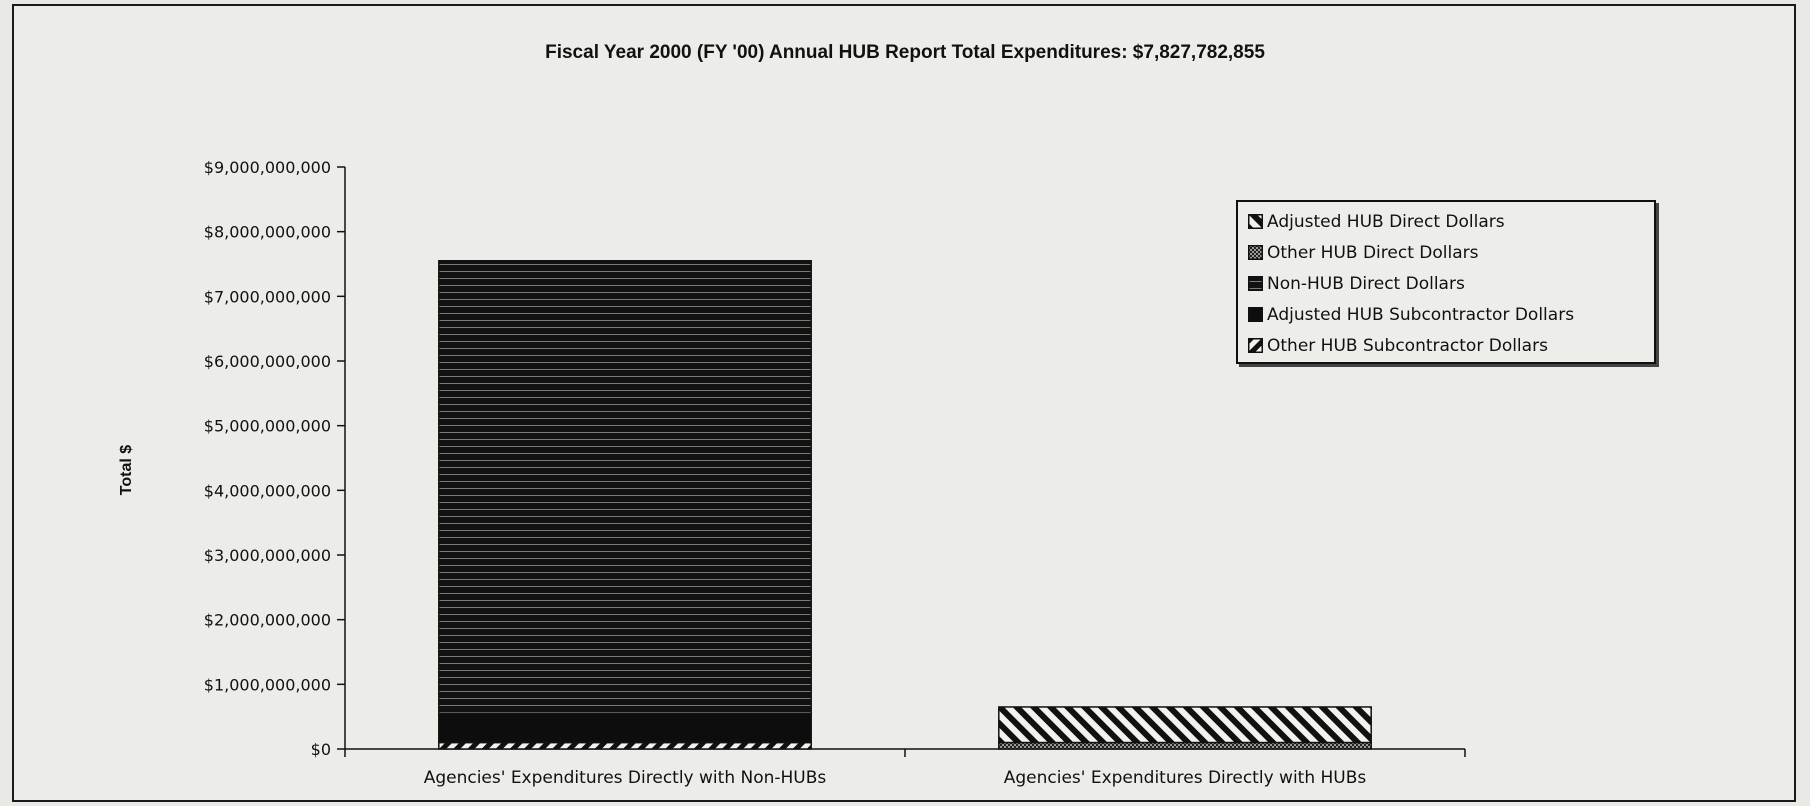 The image size is (1810, 806). I want to click on y-tick-label: $8,000,000,000, so click(267, 232).